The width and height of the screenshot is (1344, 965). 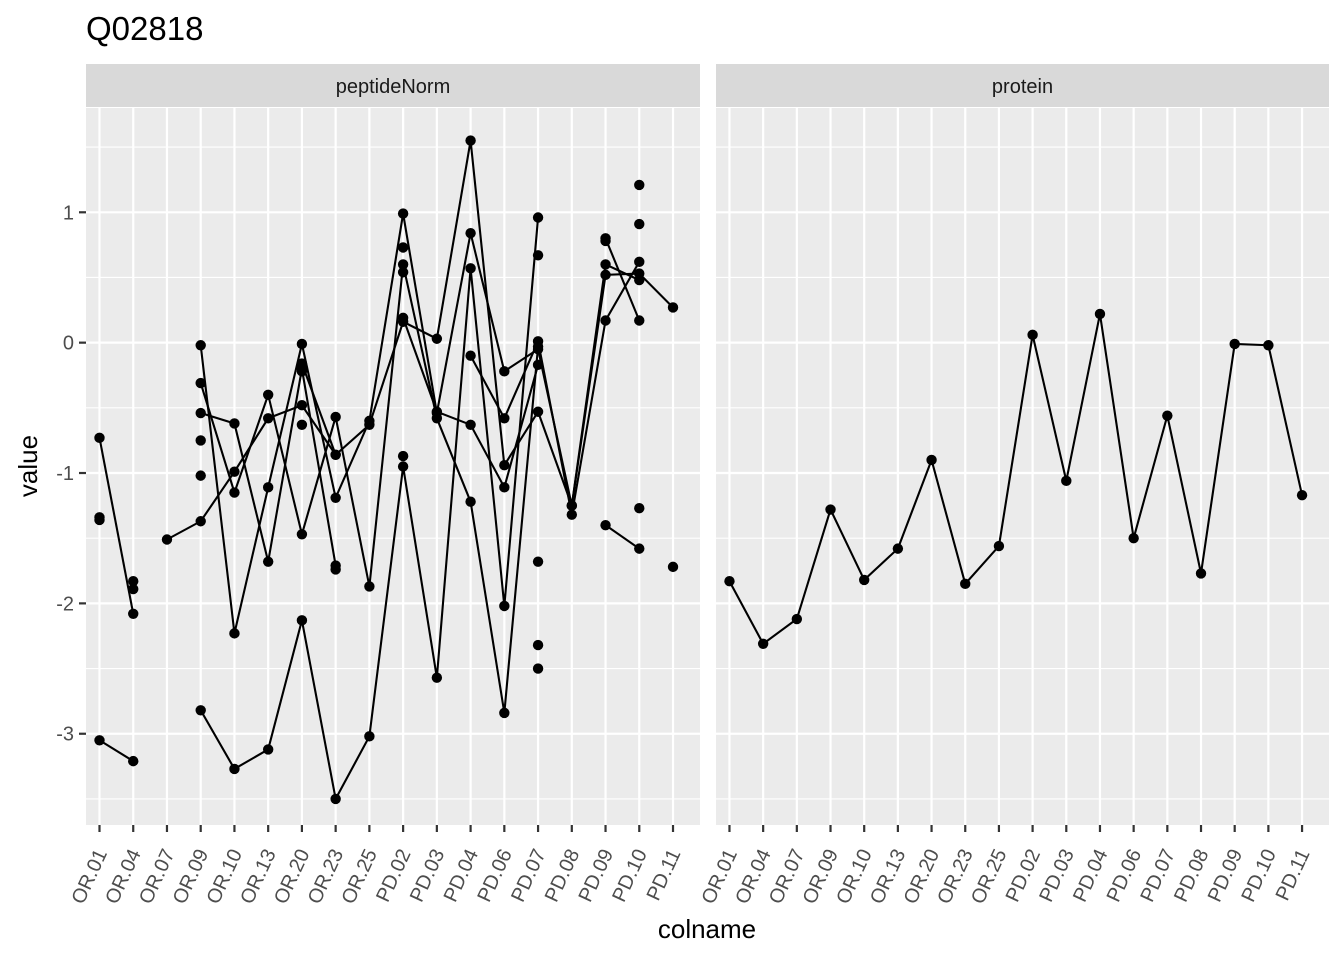 I want to click on y-axis-title: value, so click(x=28, y=466).